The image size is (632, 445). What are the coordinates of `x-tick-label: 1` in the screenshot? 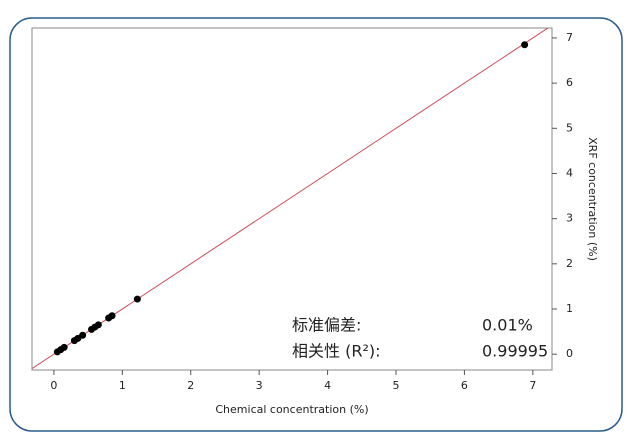 It's located at (122, 385).